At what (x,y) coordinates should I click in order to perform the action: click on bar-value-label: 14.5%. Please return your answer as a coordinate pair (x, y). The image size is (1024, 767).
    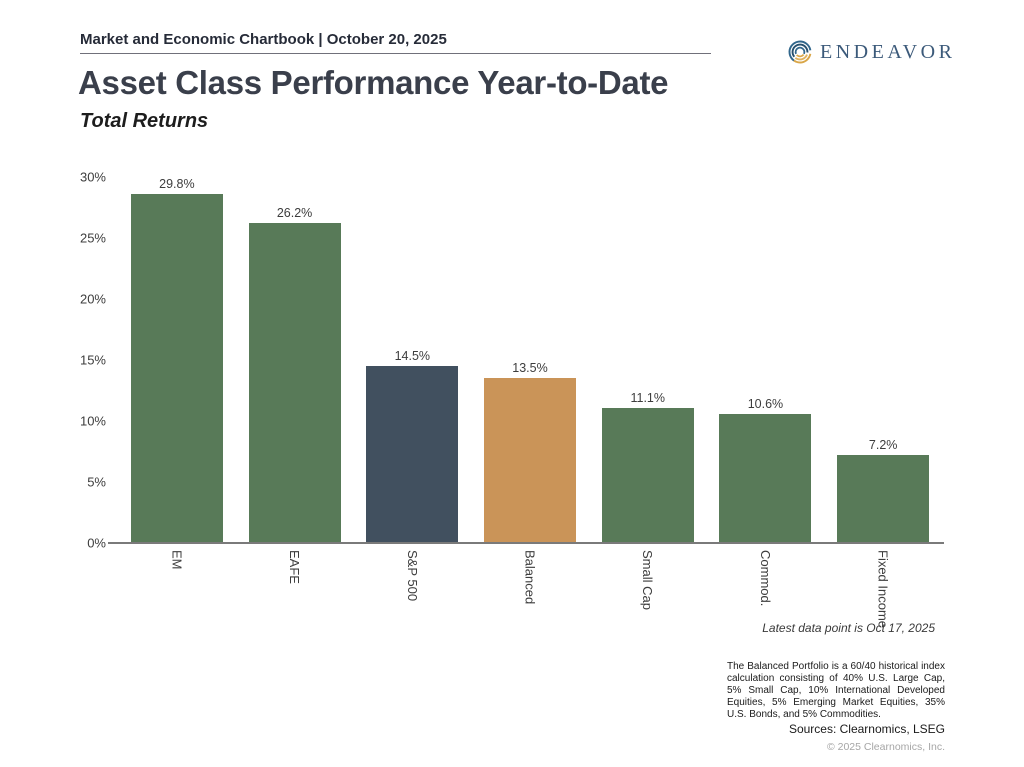
    Looking at the image, I should click on (412, 356).